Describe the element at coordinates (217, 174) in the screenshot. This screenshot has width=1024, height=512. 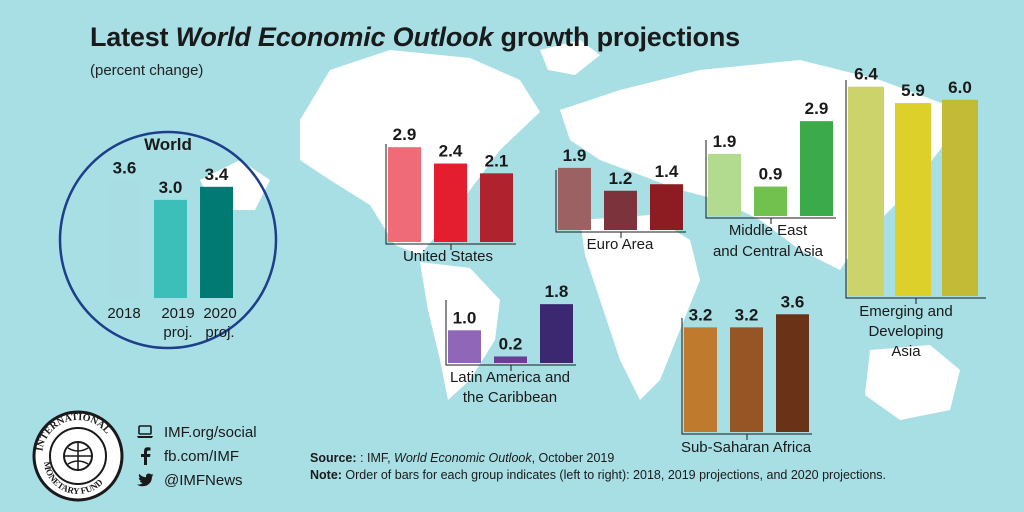
I see `data-label: 3.4` at that location.